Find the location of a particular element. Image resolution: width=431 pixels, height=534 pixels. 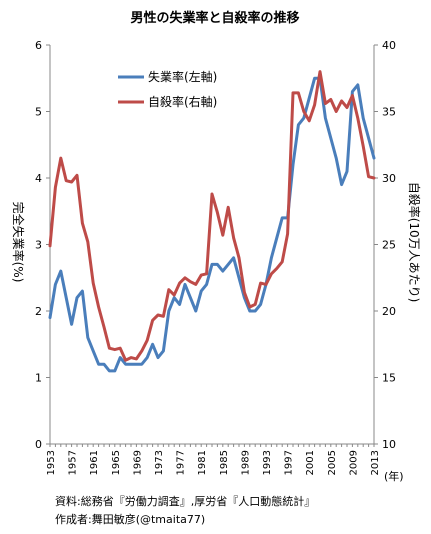

y-left-tick-label: 2 is located at coordinates (38, 311).